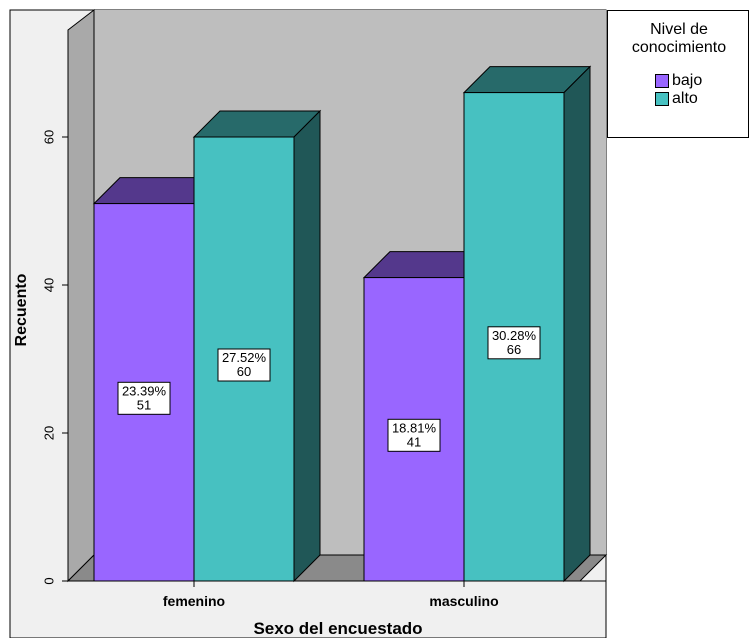 This screenshot has height=643, width=749. What do you see at coordinates (48, 580) in the screenshot?
I see `y-tick-label: 0` at bounding box center [48, 580].